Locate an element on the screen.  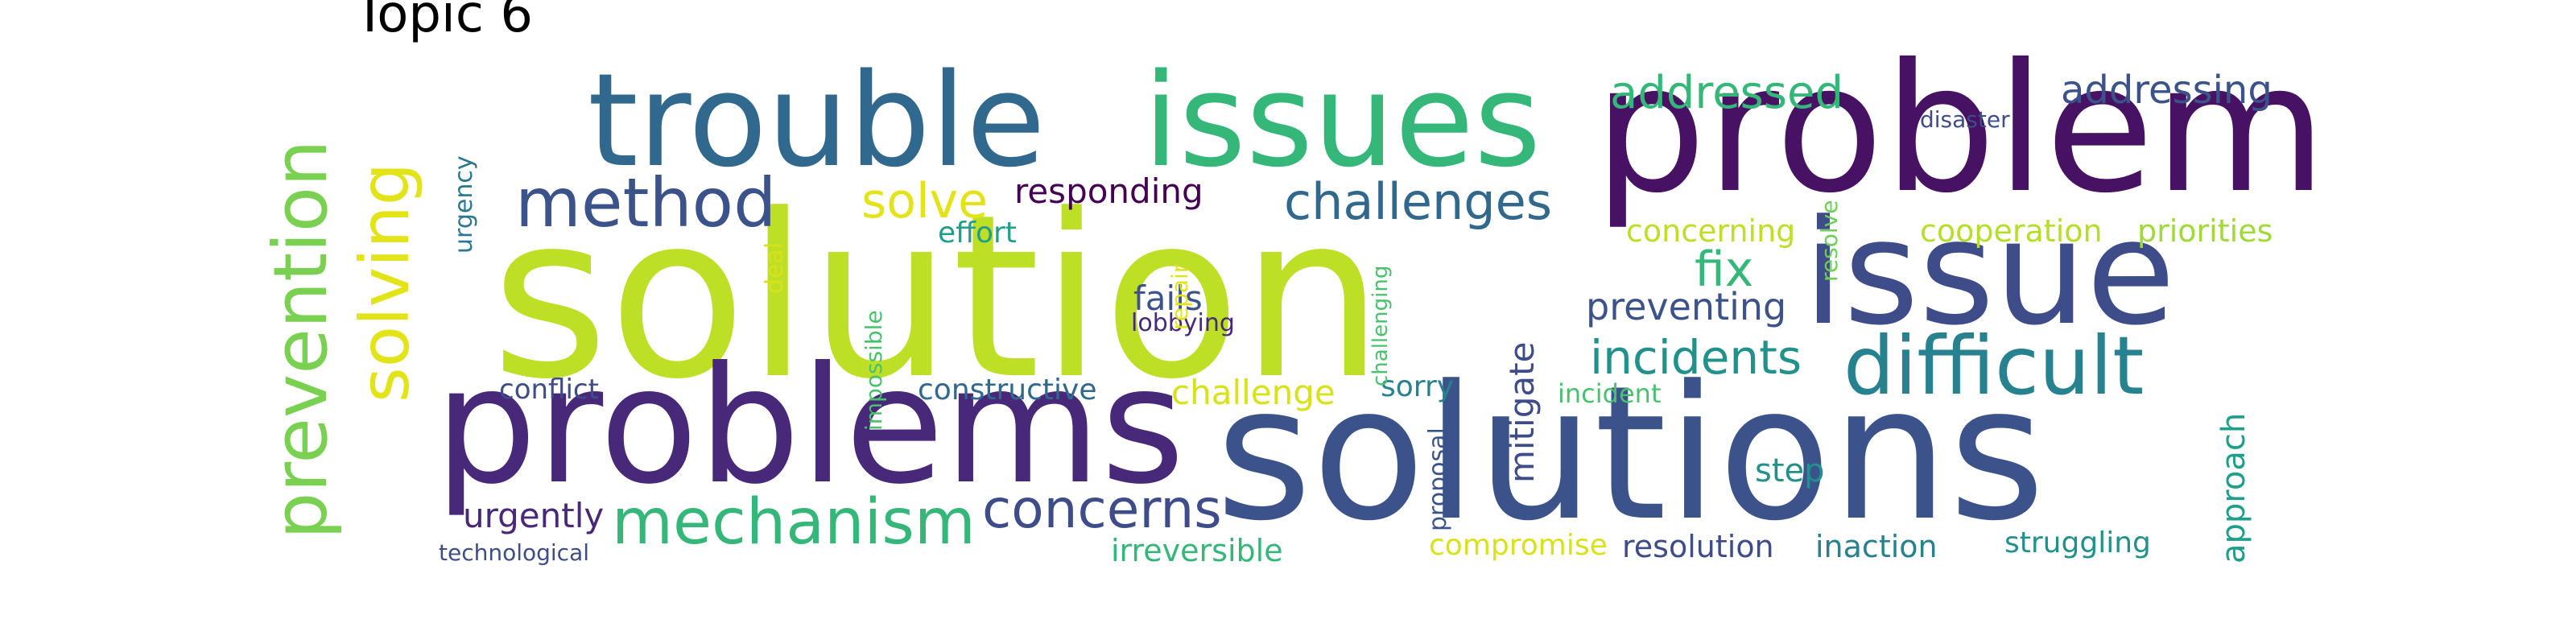
word-problems: problems is located at coordinates (810, 426).